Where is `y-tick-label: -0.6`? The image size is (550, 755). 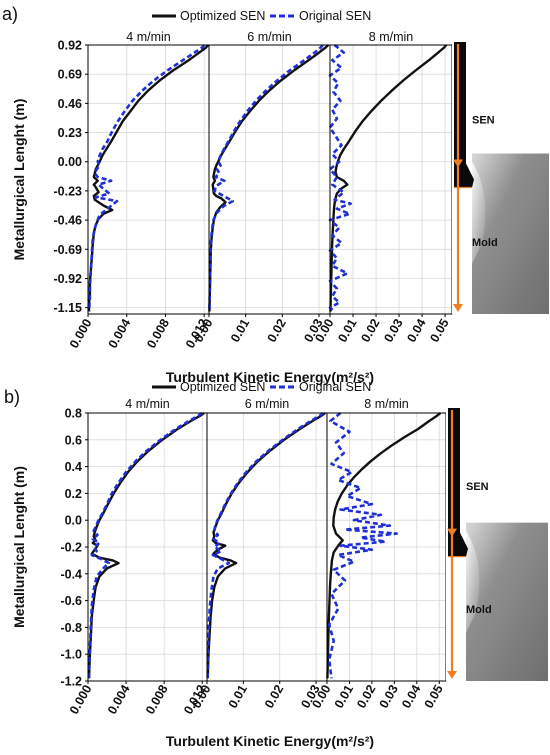
y-tick-label: -0.6 is located at coordinates (71, 601).